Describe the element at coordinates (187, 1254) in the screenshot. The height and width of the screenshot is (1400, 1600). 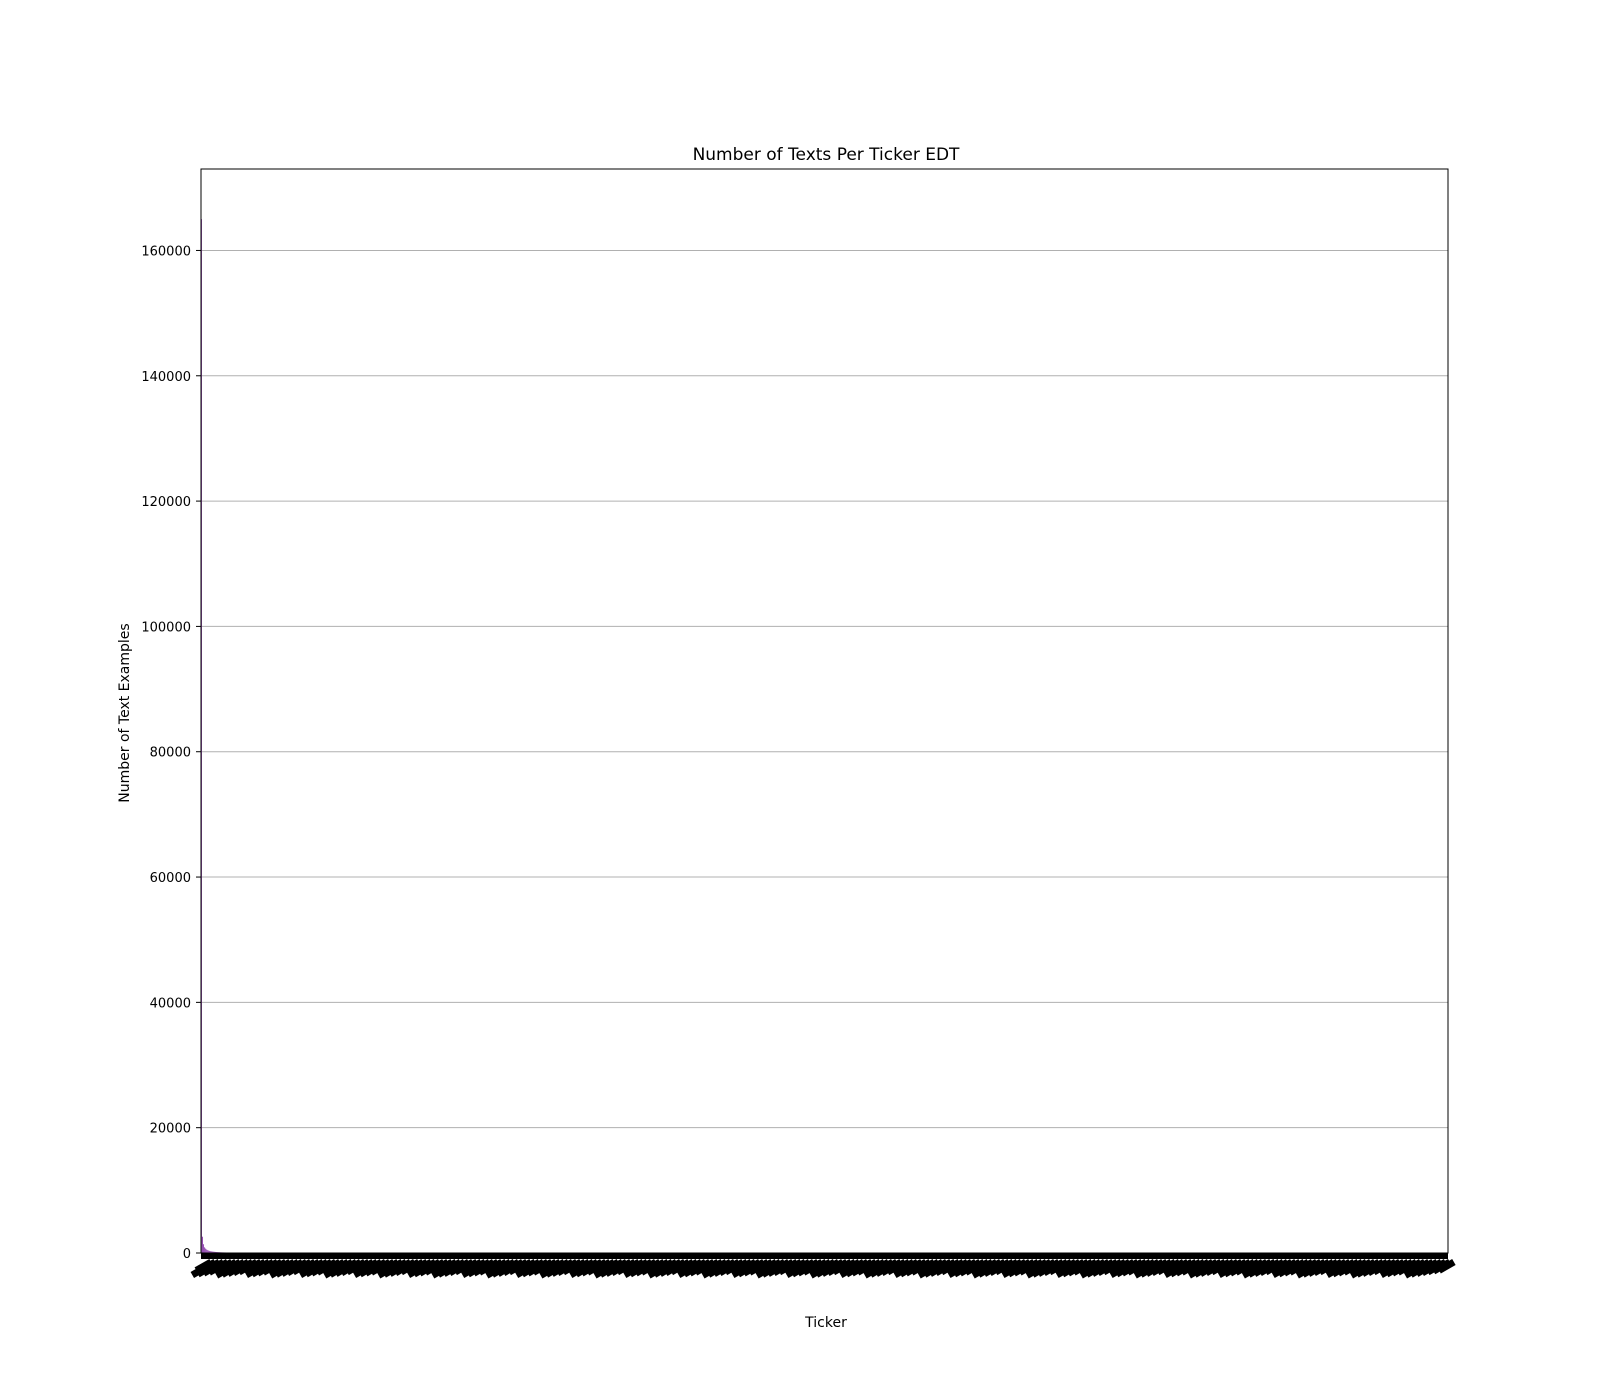
I see `y-tick-label: 0` at that location.